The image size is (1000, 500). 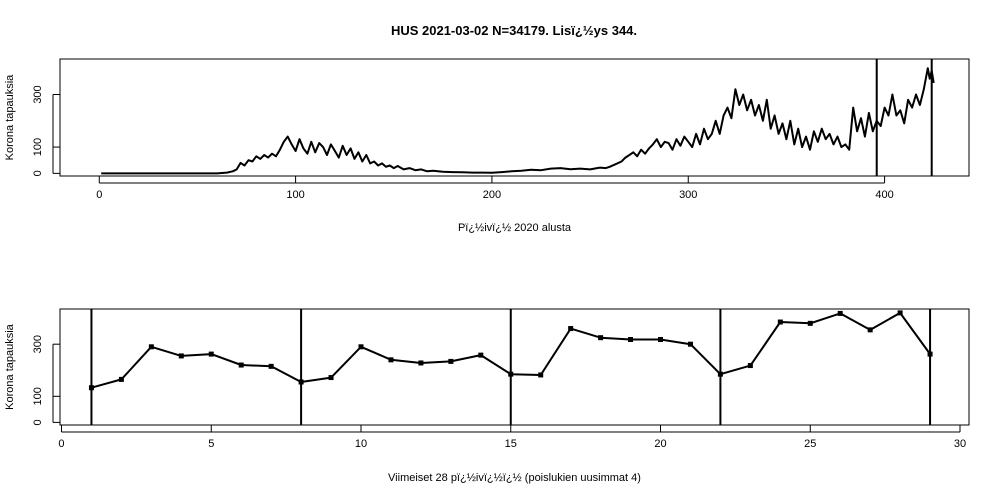 I want to click on x-tick-label: 5, so click(x=211, y=444).